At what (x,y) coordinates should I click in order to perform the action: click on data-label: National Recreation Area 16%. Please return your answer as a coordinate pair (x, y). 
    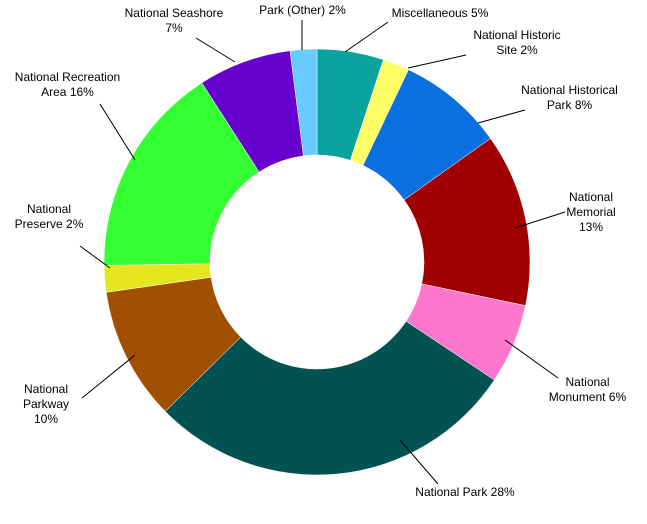
    Looking at the image, I should click on (67, 85).